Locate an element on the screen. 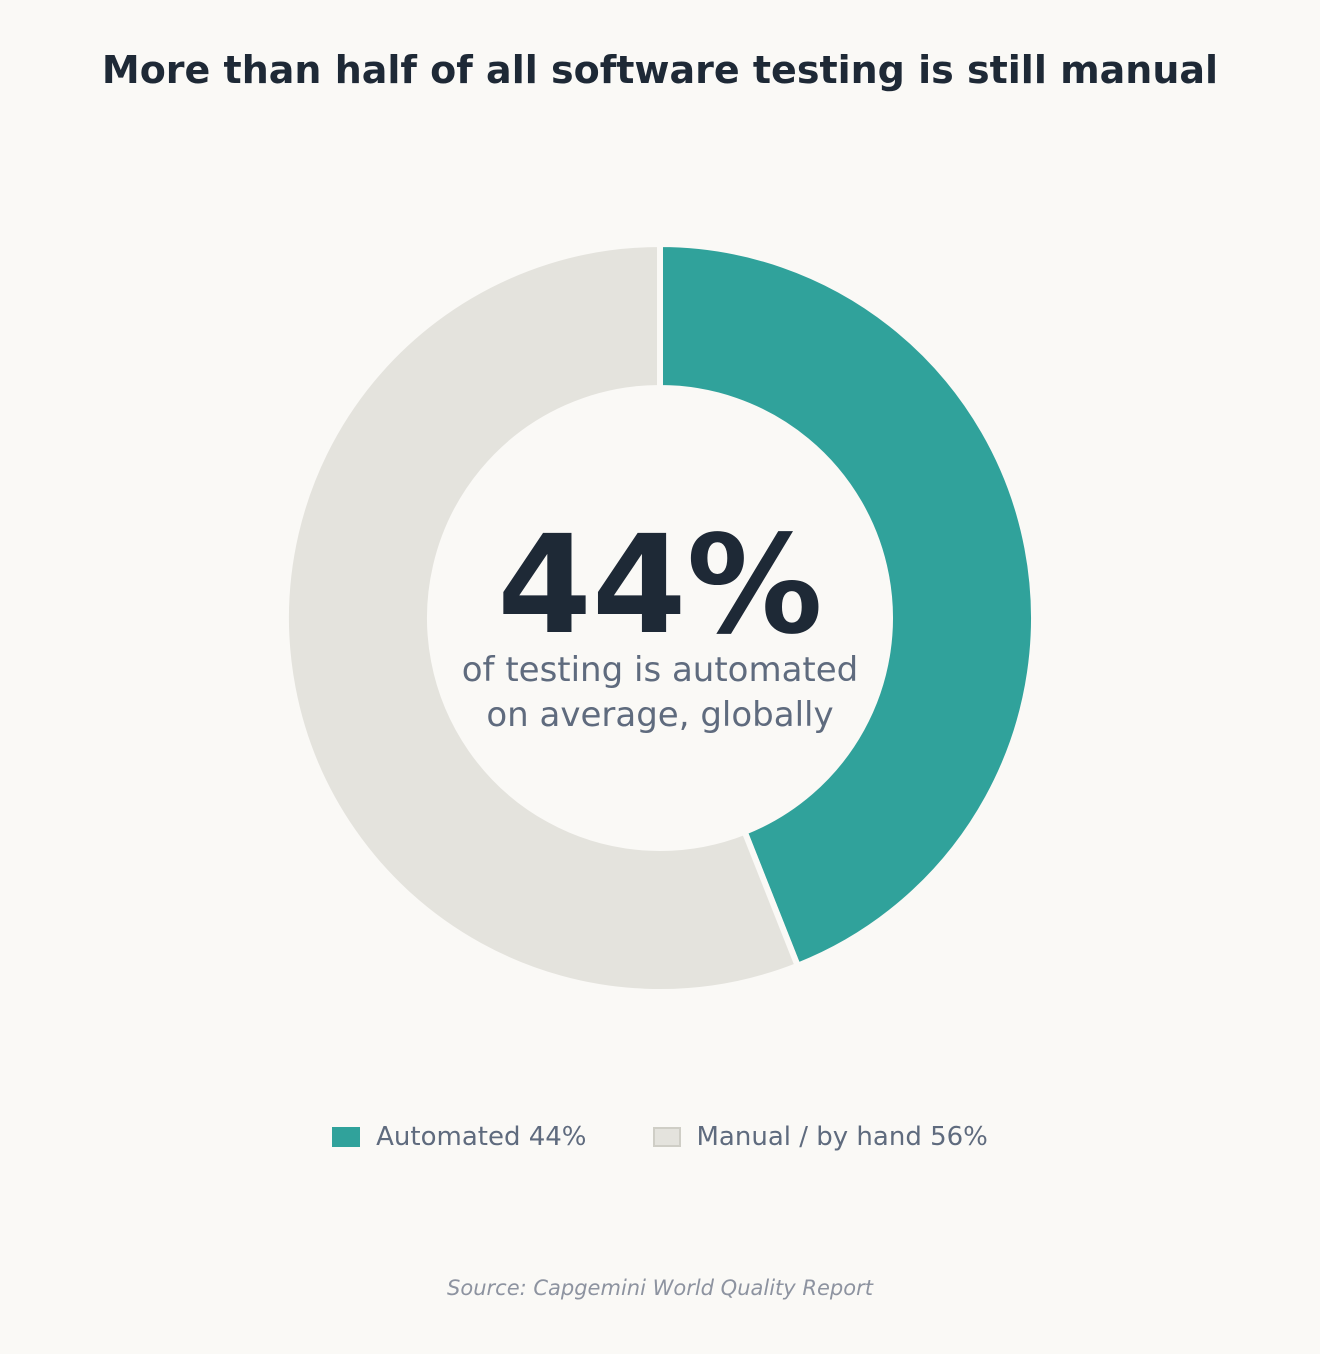 The height and width of the screenshot is (1354, 1320). center-caption-line-1: of testing is automated is located at coordinates (660, 670).